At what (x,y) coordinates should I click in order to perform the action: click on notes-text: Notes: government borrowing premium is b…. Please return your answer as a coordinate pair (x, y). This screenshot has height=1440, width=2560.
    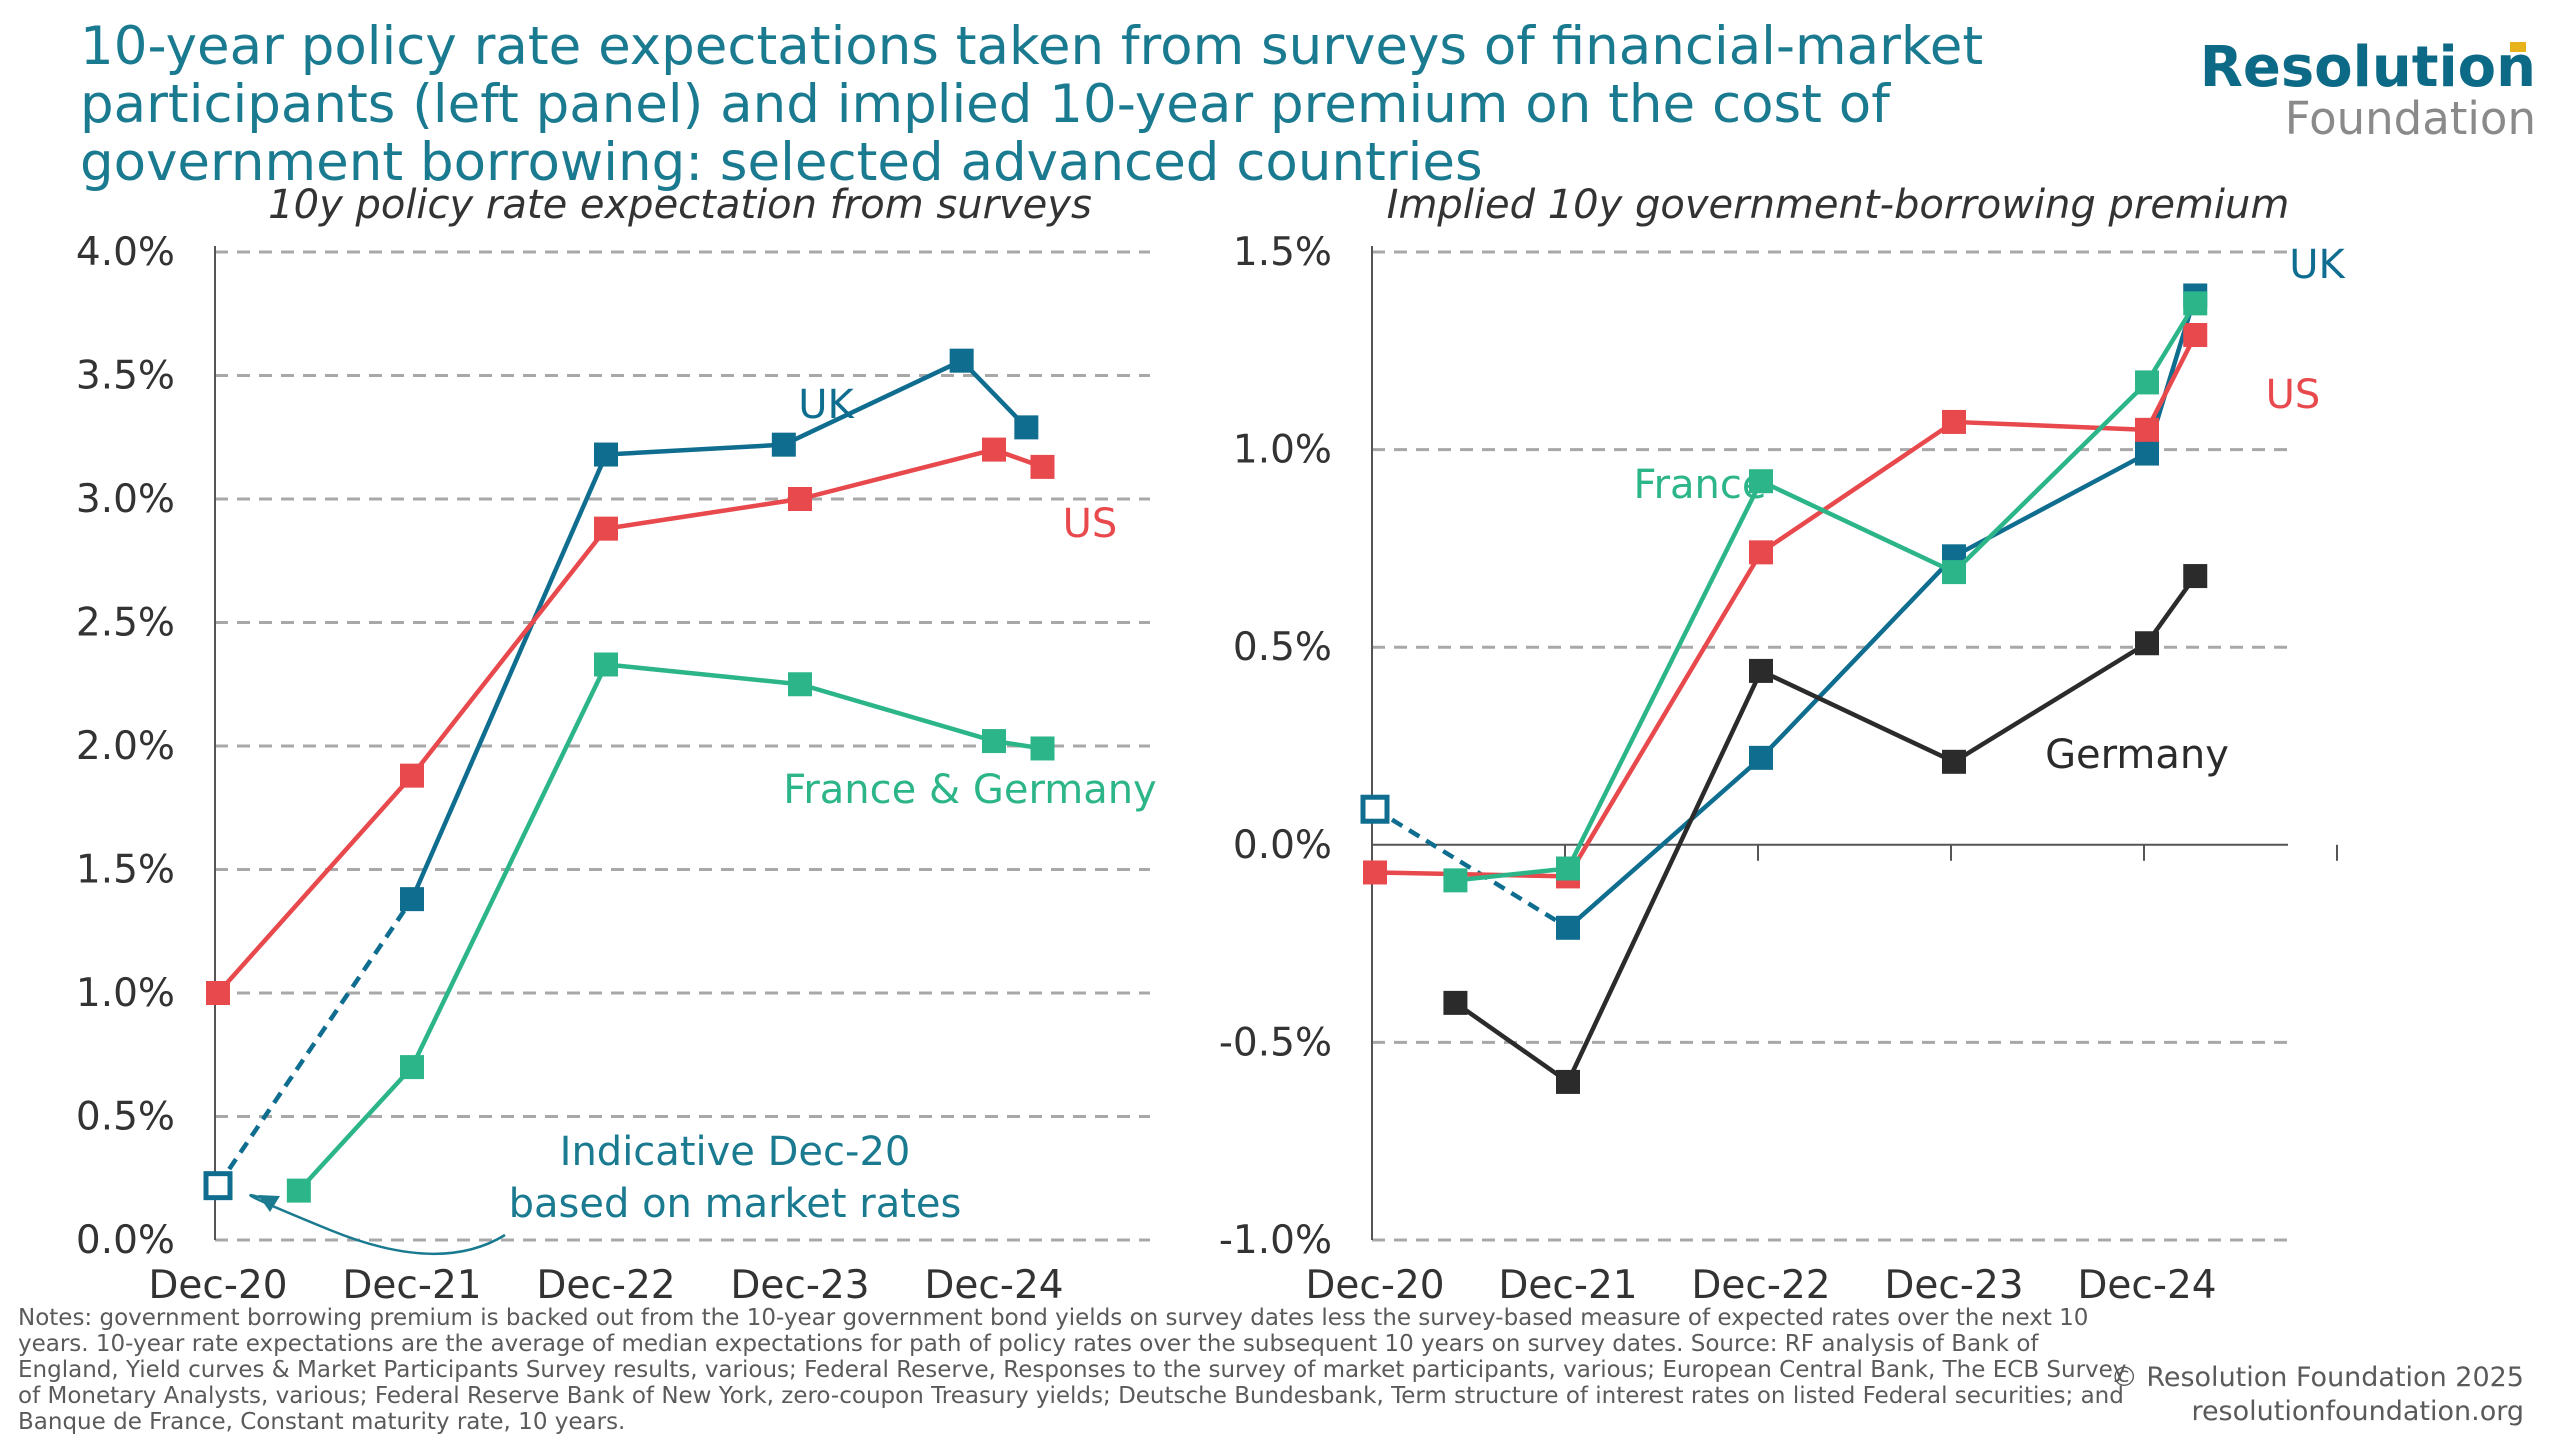
    Looking at the image, I should click on (1072, 1370).